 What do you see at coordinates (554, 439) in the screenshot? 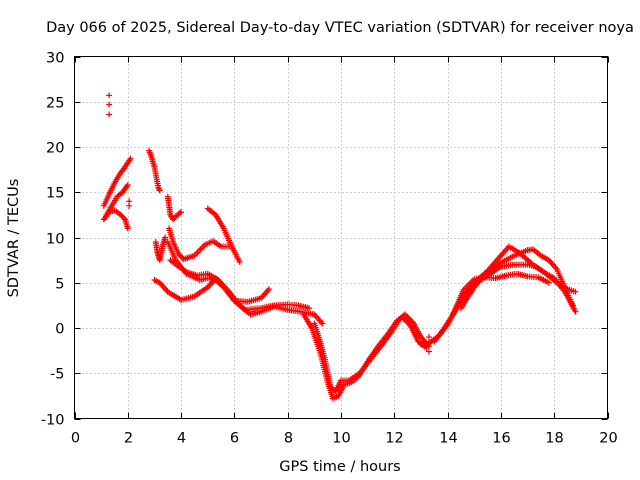
I see `x-tick-label: 18` at bounding box center [554, 439].